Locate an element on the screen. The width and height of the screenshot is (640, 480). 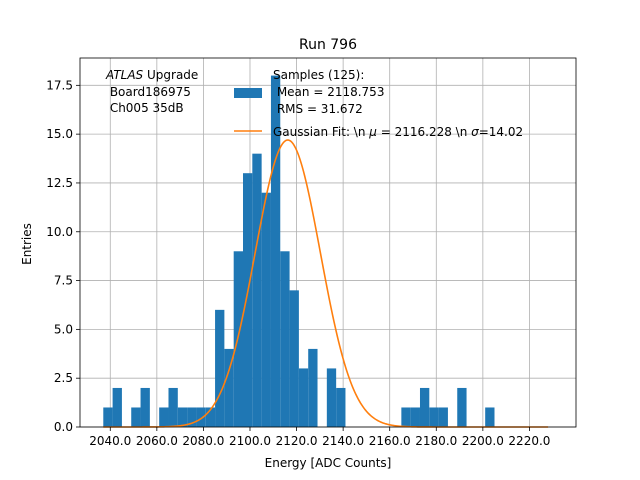
legend-samples-line-2: Mean = 2118.753 is located at coordinates (328, 92).